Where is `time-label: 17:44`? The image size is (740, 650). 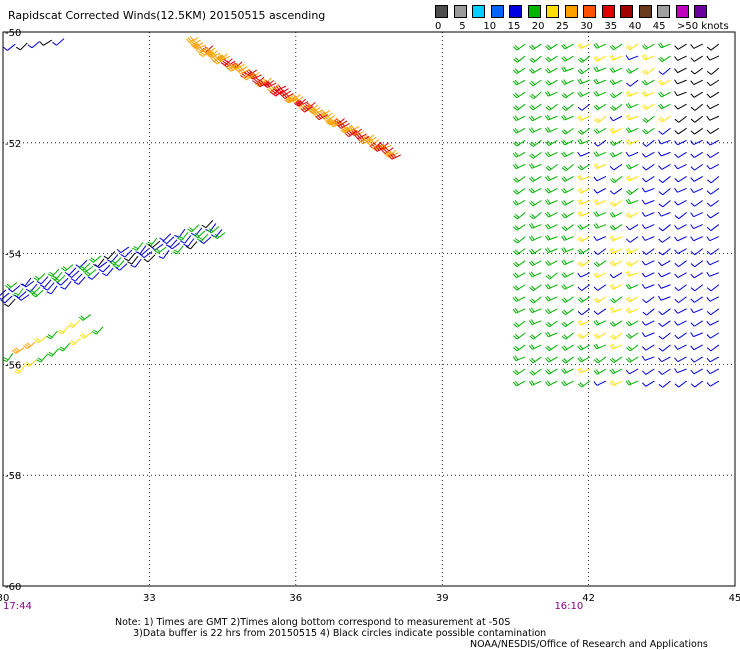 time-label: 17:44 is located at coordinates (17, 606).